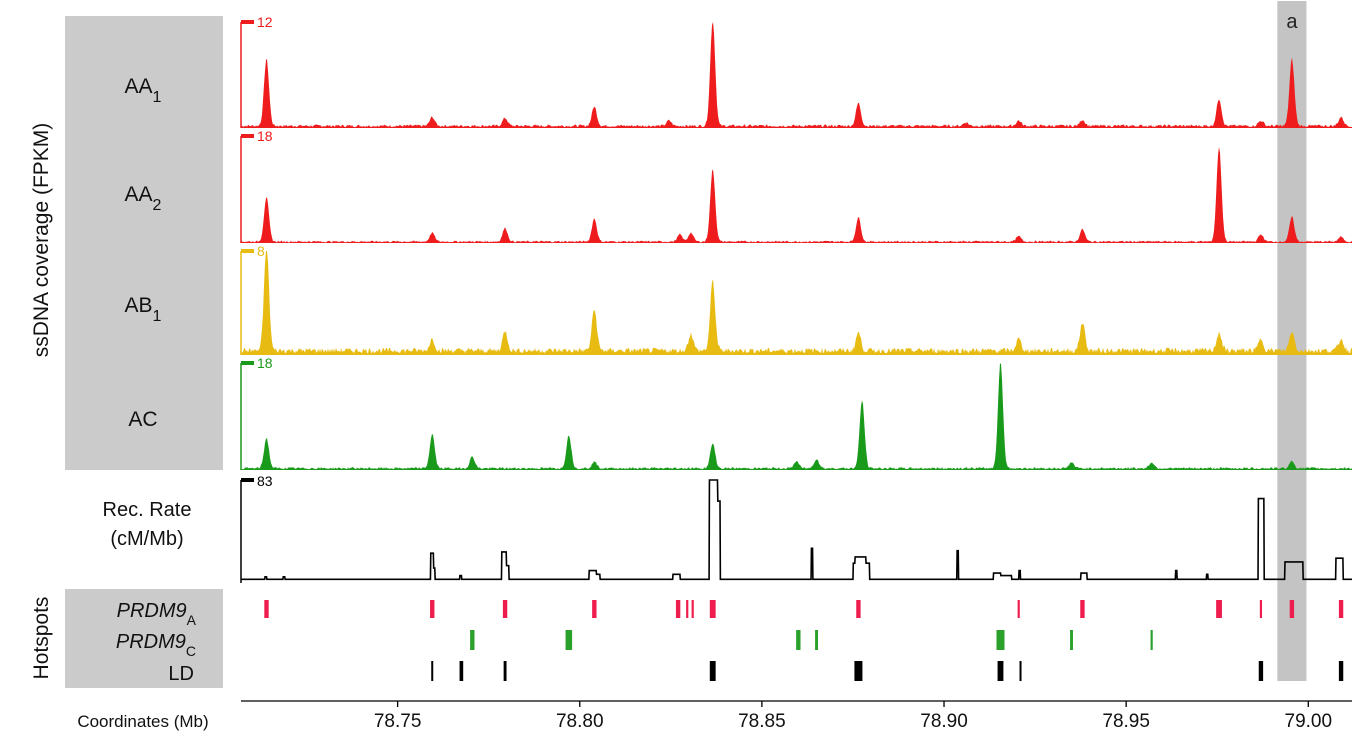  What do you see at coordinates (944, 721) in the screenshot?
I see `x-tick-label-3: 78.90` at bounding box center [944, 721].